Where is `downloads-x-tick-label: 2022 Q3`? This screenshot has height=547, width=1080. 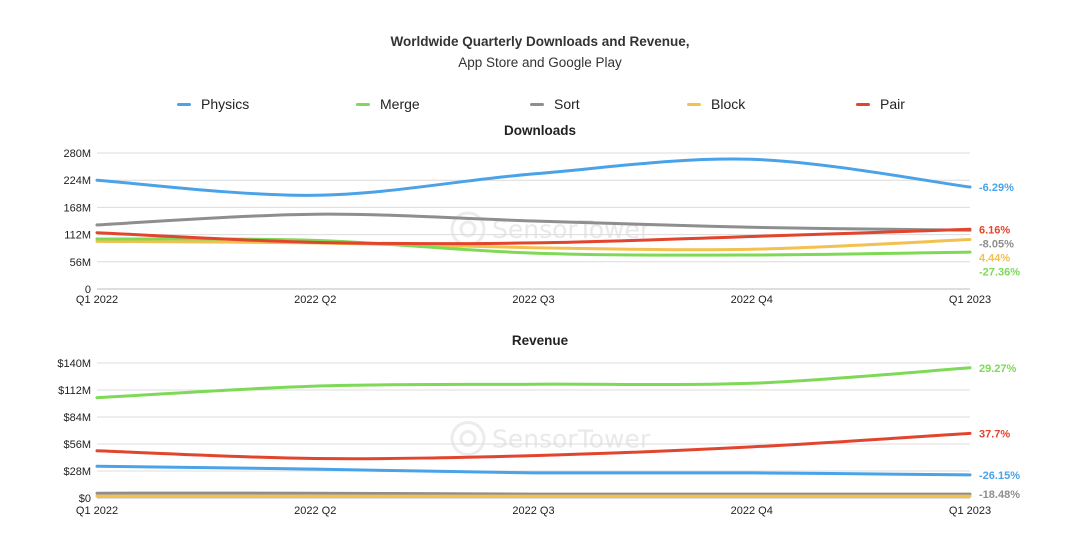 downloads-x-tick-label: 2022 Q3 is located at coordinates (533, 300).